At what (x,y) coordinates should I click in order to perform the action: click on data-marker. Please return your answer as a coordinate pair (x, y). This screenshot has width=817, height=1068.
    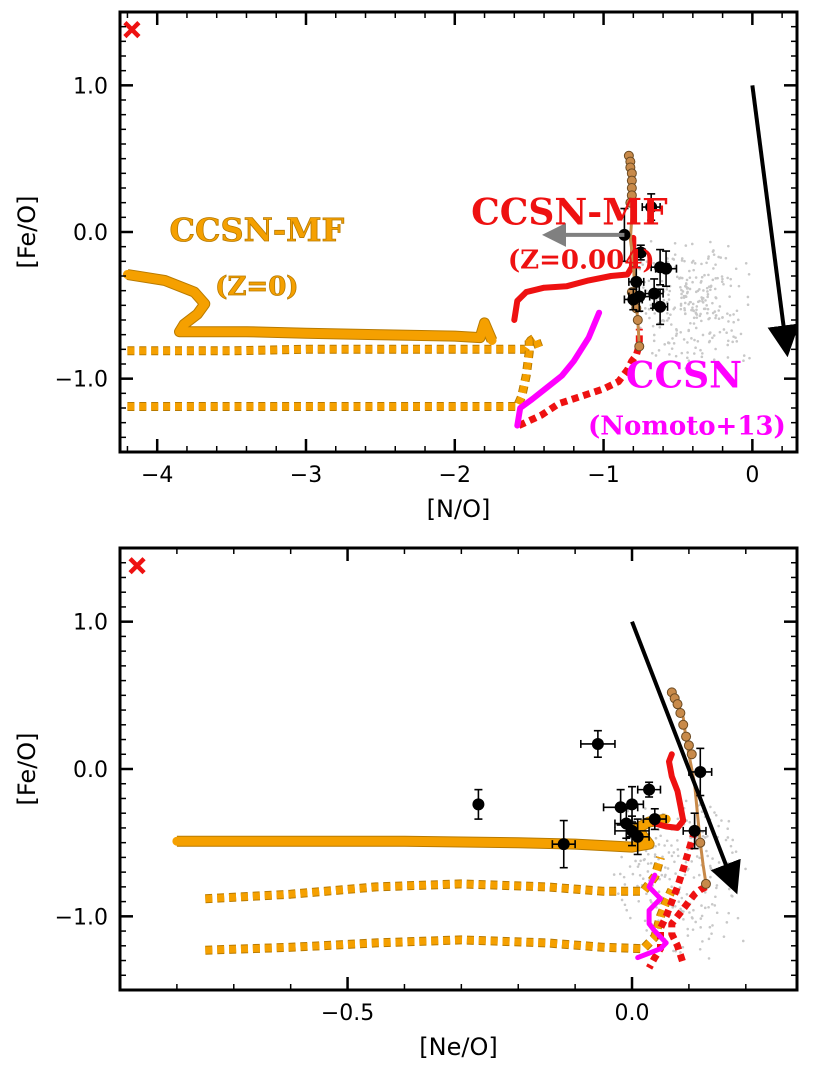
    Looking at the image, I should click on (640, 252).